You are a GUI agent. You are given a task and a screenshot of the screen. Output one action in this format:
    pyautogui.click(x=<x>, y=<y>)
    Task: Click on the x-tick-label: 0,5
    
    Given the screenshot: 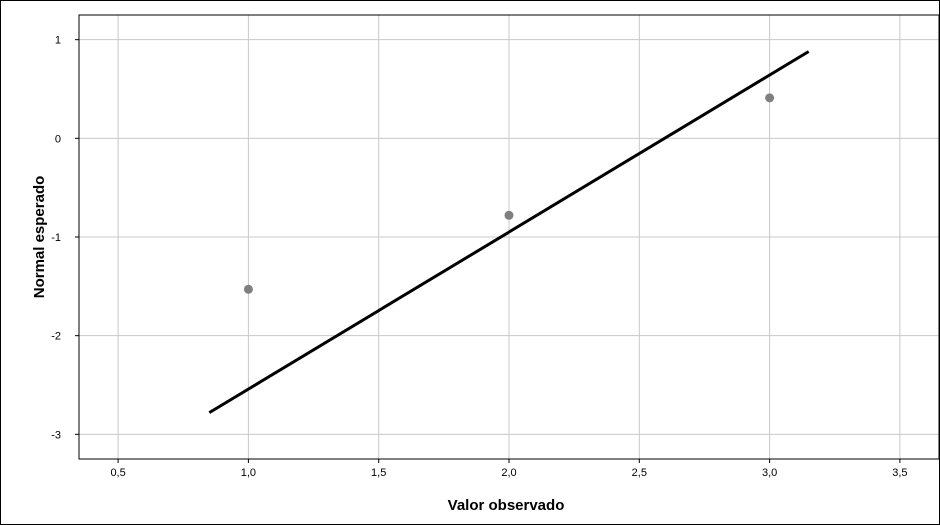 What is the action you would take?
    pyautogui.click(x=117, y=473)
    